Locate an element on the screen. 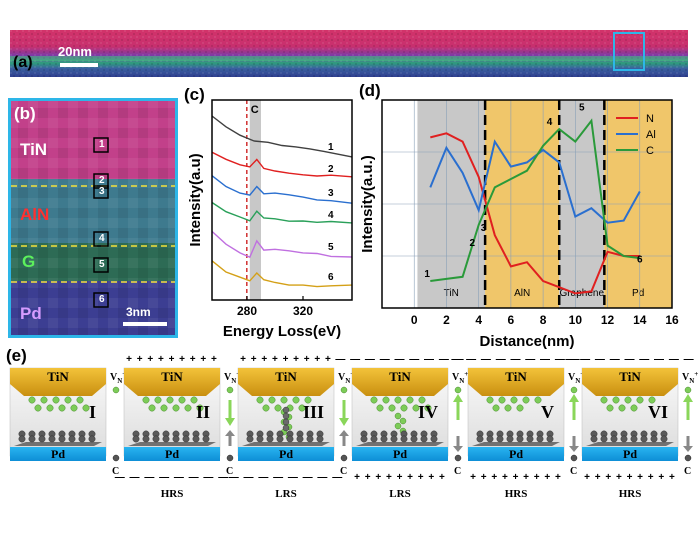 The width and height of the screenshot is (700, 542). pd-label-4: Pd is located at coordinates (400, 454).